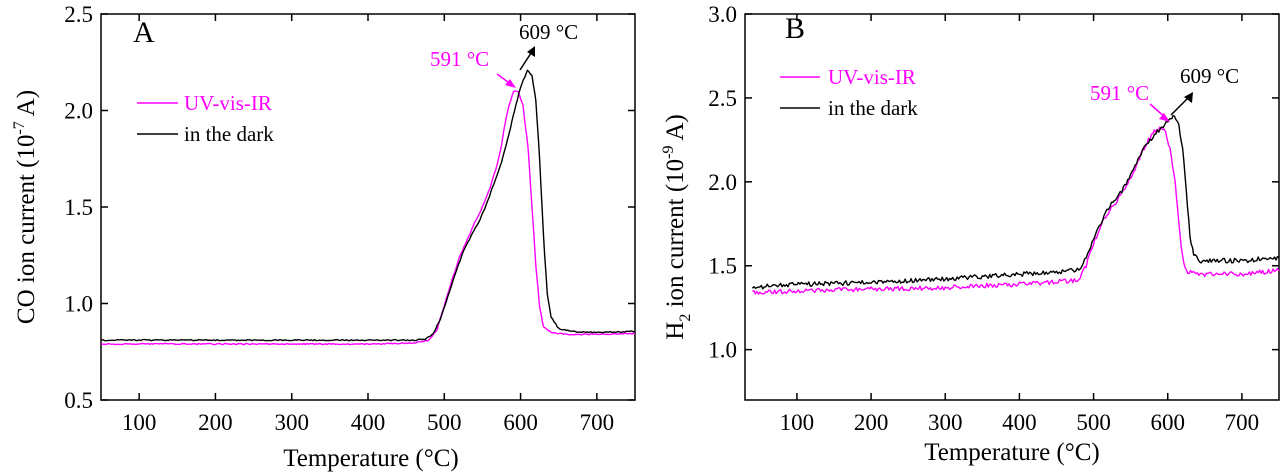  What do you see at coordinates (459, 59) in the screenshot?
I see `annotation-uv-peak-a: 591 °C` at bounding box center [459, 59].